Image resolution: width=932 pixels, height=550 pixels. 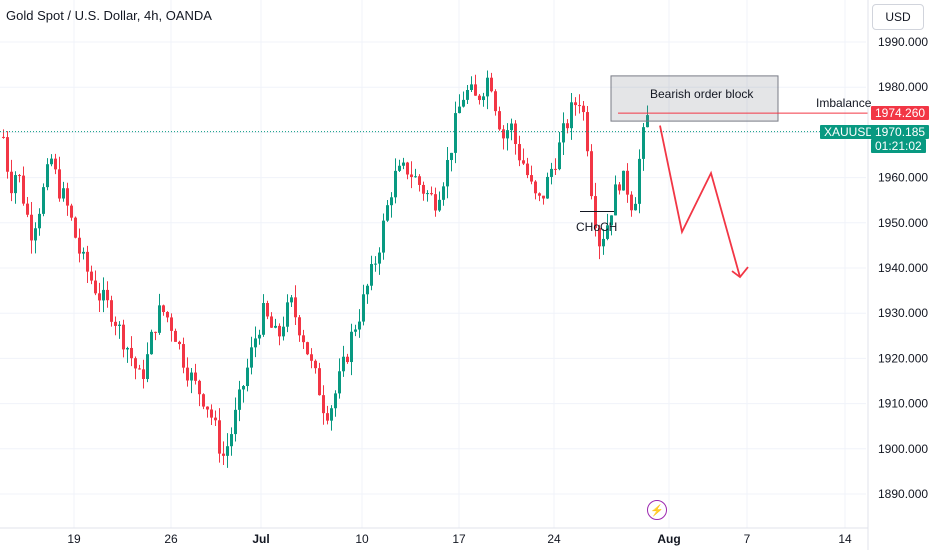 I want to click on time-tick-label: 19, so click(x=74, y=539).